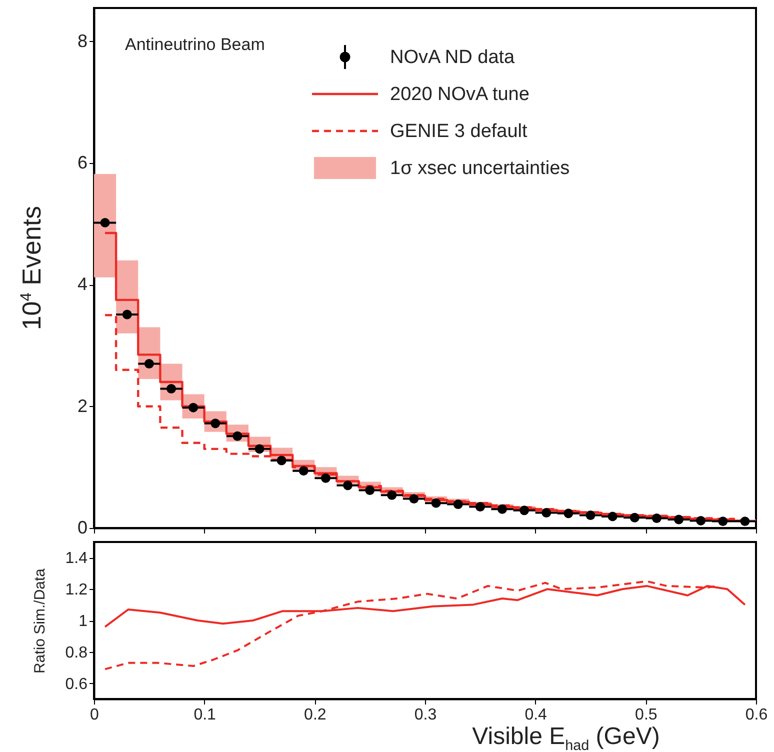 This screenshot has height=752, width=774. Describe the element at coordinates (459, 131) in the screenshot. I see `legend-label: GENIE 3 default` at that location.